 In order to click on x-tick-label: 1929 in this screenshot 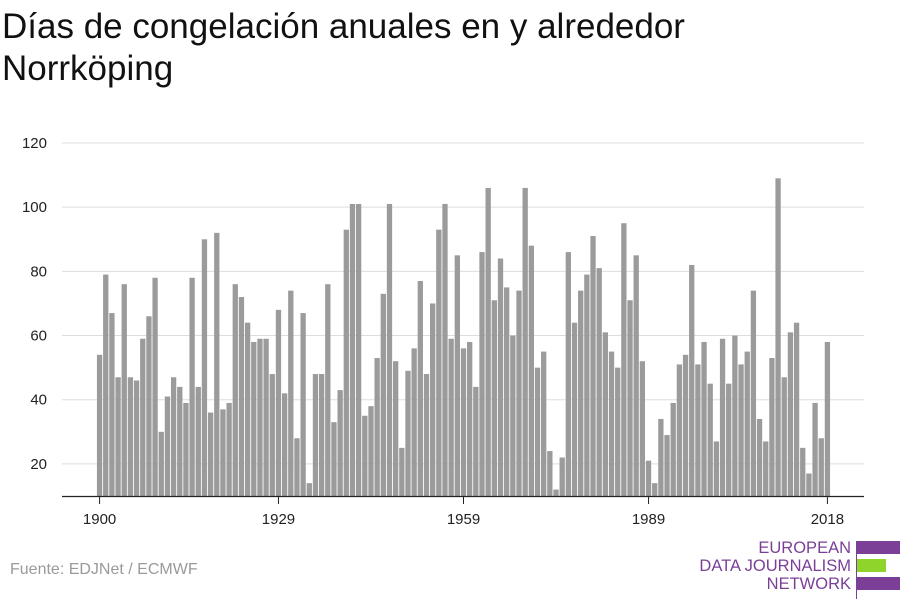, I will do `click(278, 519)`.